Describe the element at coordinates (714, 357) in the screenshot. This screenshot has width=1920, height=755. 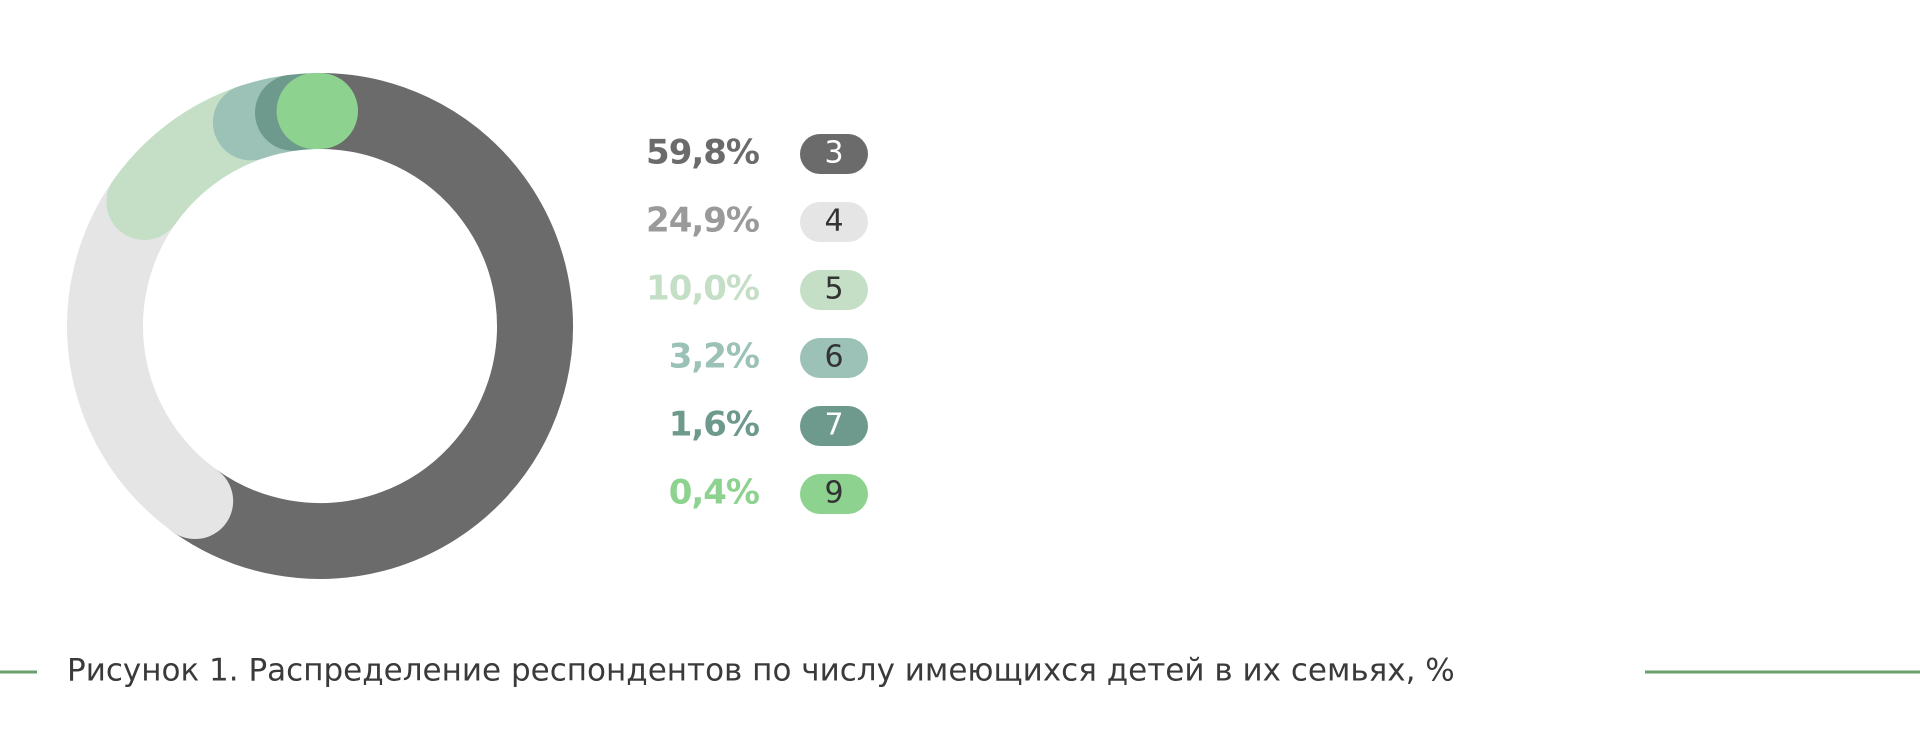
I see `legend-value: 3,2%` at that location.